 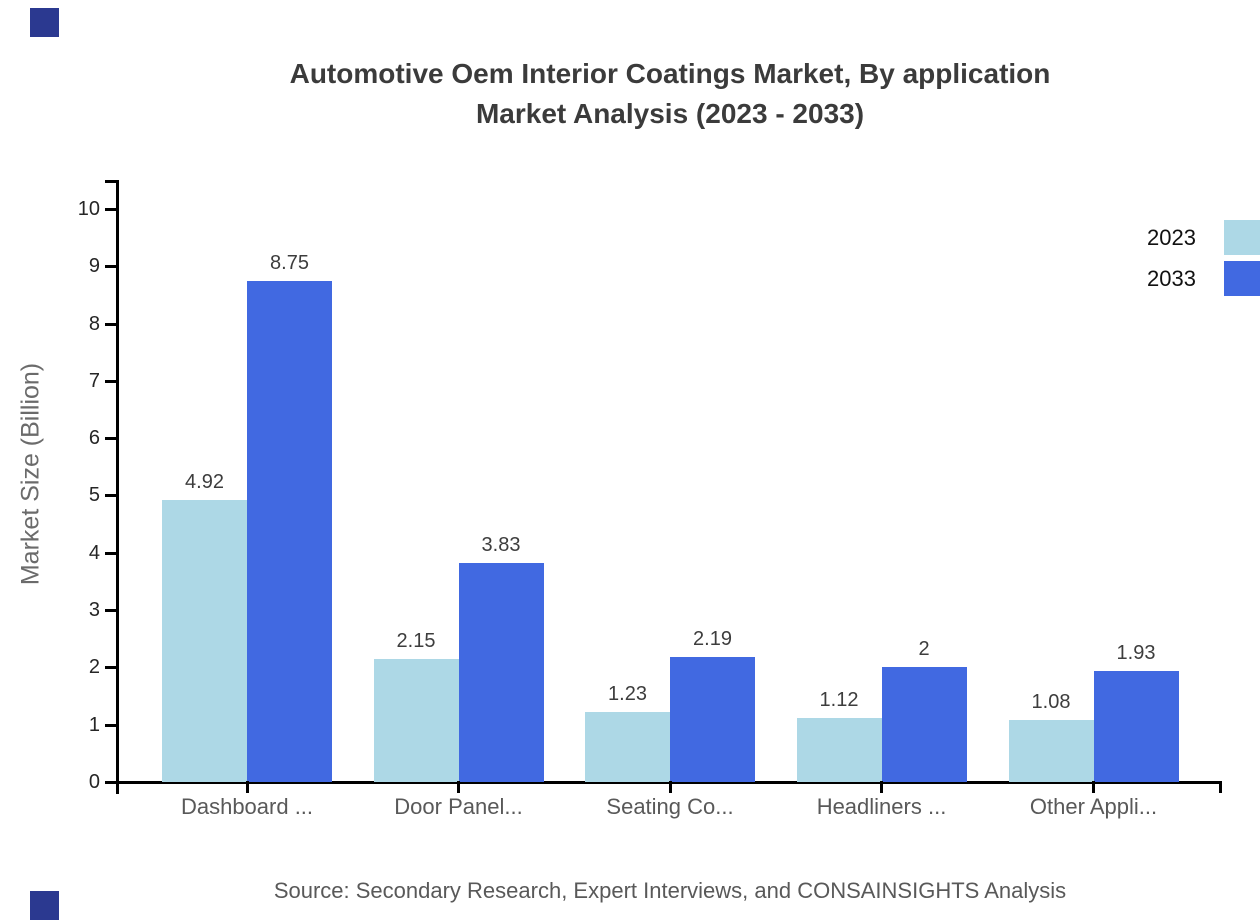 I want to click on chart-title-line2: Market Analysis (2023 - 2033), so click(x=670, y=113).